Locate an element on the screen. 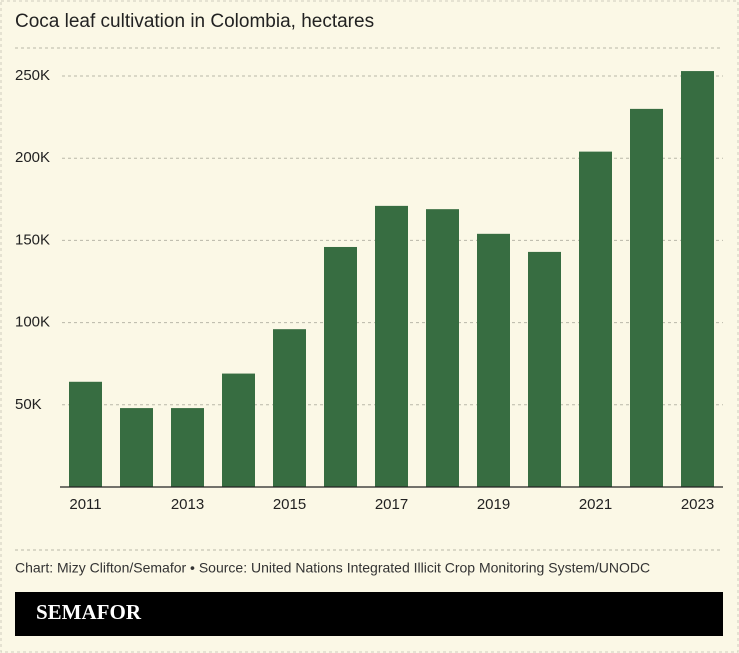 The width and height of the screenshot is (739, 653). x-tick-label: 2013 is located at coordinates (187, 504).